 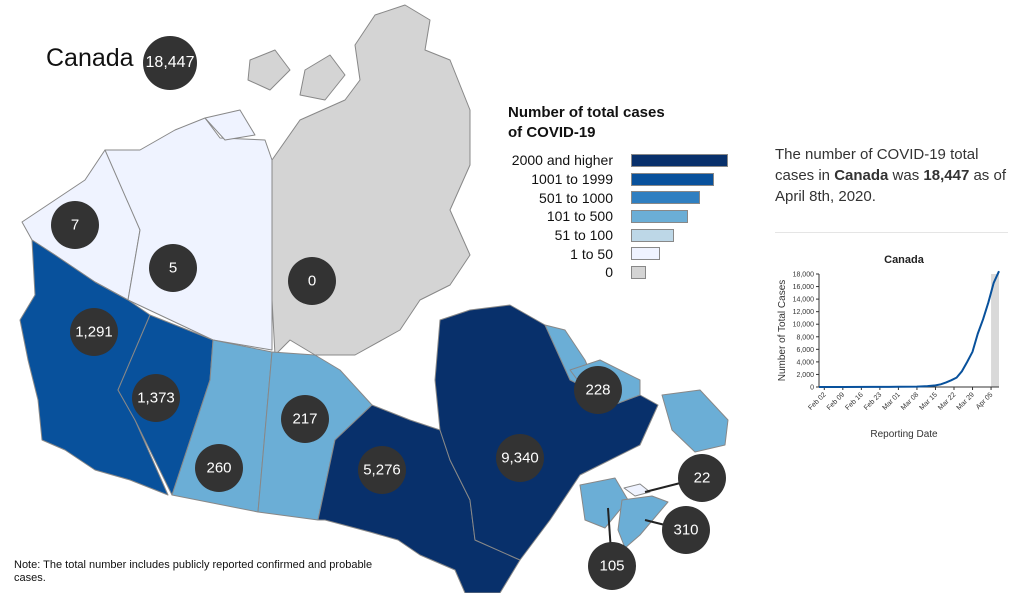 I want to click on y-tick-label: 0, so click(x=812, y=388).